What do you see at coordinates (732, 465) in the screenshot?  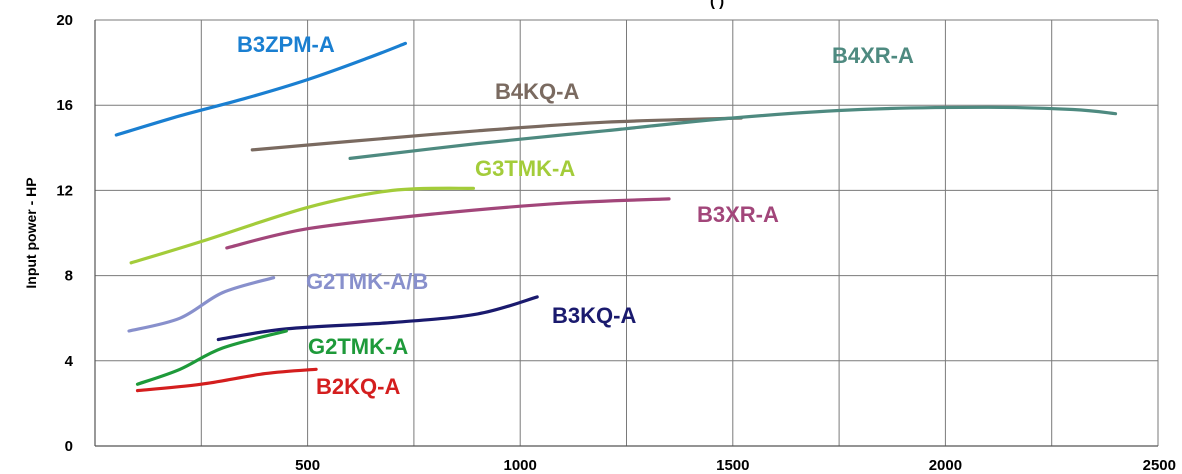 I see `x-tick-label: 1500` at bounding box center [732, 465].